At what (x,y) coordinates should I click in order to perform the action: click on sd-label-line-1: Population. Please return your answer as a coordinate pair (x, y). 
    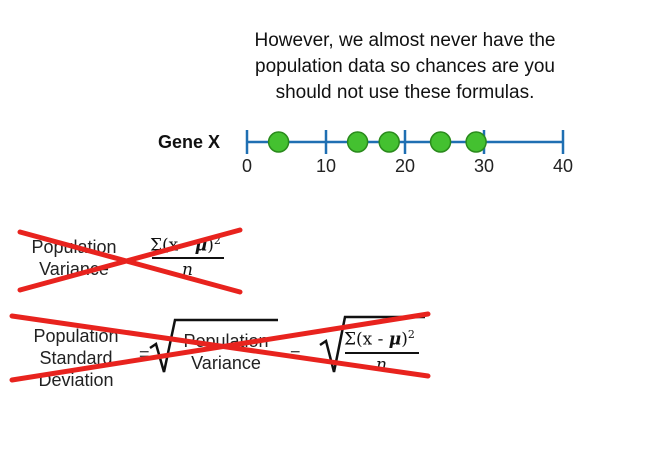
    Looking at the image, I should click on (76, 336).